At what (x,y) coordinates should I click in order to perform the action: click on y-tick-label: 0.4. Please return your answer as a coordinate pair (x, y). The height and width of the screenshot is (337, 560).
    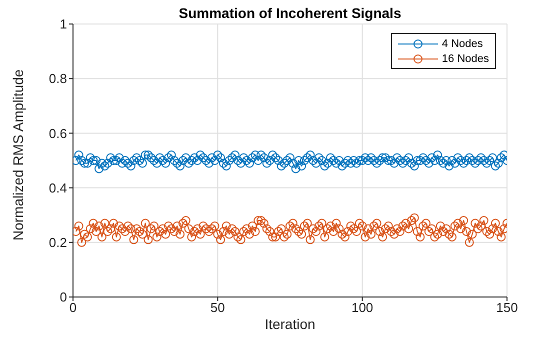
    Looking at the image, I should click on (57, 188).